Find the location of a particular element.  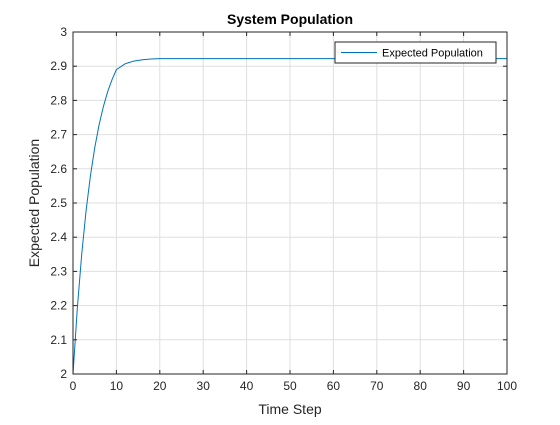

y-axis-label: Expected Population is located at coordinates (34, 203).